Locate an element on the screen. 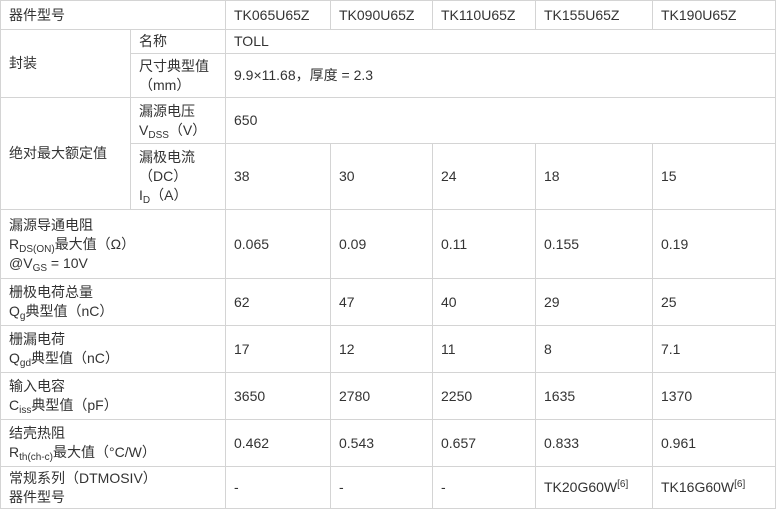 The height and width of the screenshot is (511, 776). table-row-qg: 栅极电荷总量 Qg典型值（nC） 62 47 40 29 25 is located at coordinates (388, 302).